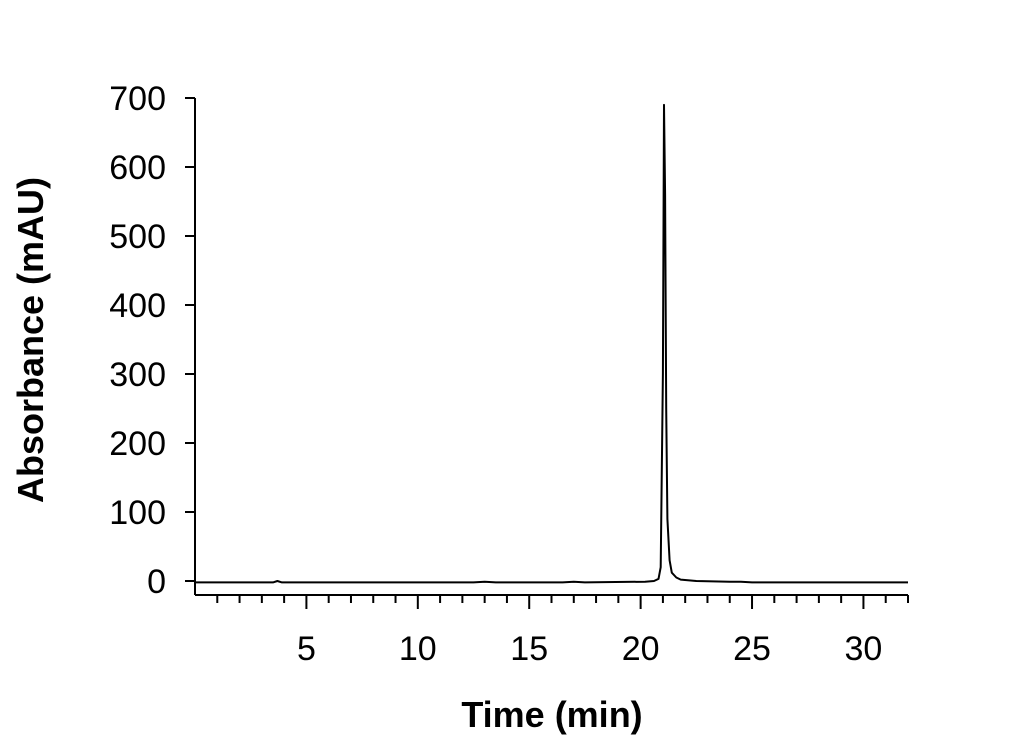  Describe the element at coordinates (152, 340) in the screenshot. I see `y-axis-ticks: 0 100 200 300 400 500 600 700` at that location.